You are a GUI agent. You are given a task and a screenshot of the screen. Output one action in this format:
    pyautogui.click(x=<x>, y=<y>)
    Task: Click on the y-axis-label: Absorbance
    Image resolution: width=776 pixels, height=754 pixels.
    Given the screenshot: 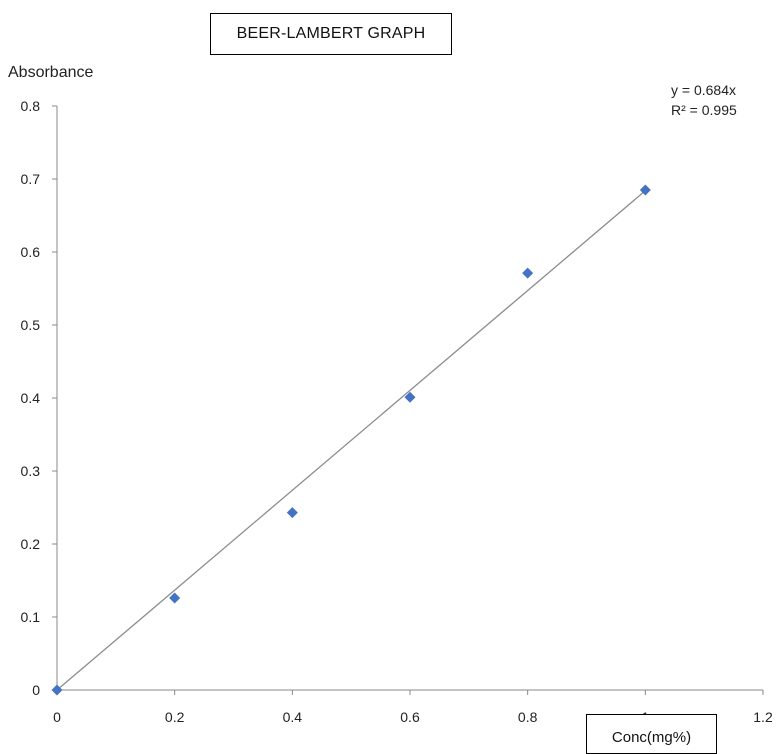 What is the action you would take?
    pyautogui.click(x=51, y=72)
    